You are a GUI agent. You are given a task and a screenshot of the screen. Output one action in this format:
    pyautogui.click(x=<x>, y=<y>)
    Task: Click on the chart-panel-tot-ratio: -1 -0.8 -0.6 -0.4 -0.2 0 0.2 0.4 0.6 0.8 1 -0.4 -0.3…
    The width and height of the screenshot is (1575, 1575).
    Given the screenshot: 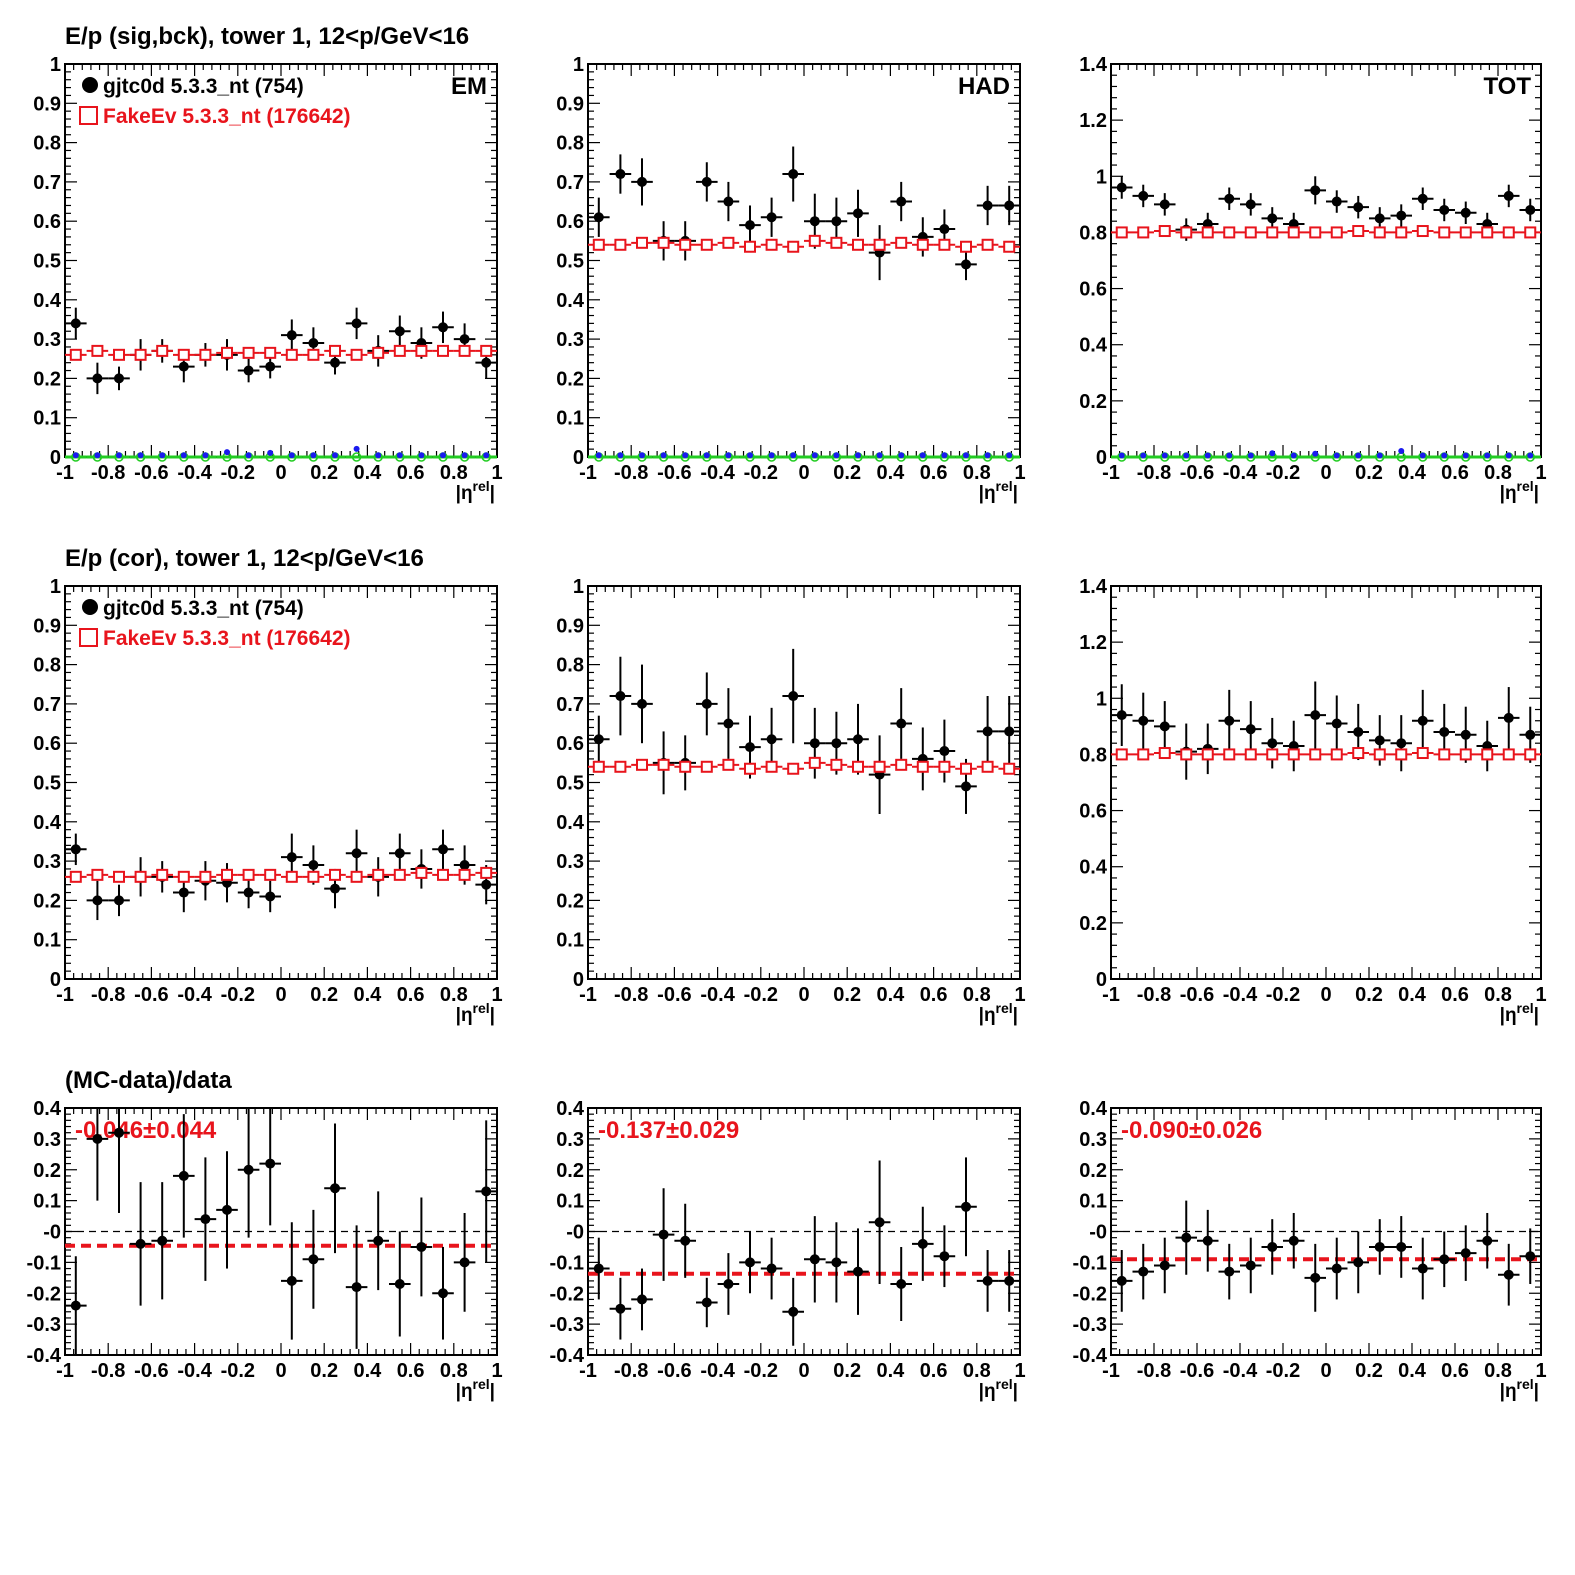 What is the action you would take?
    pyautogui.click(x=1310, y=1250)
    